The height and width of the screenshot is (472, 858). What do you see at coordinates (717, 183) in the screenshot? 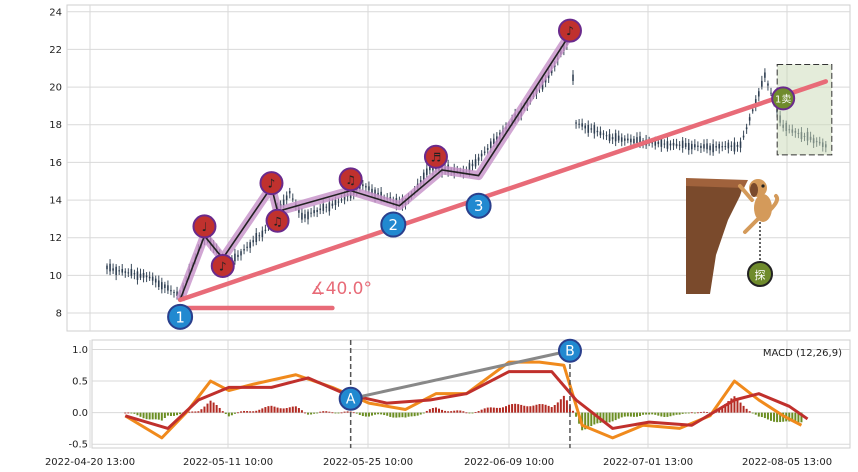
I see `cliff-top` at bounding box center [717, 183].